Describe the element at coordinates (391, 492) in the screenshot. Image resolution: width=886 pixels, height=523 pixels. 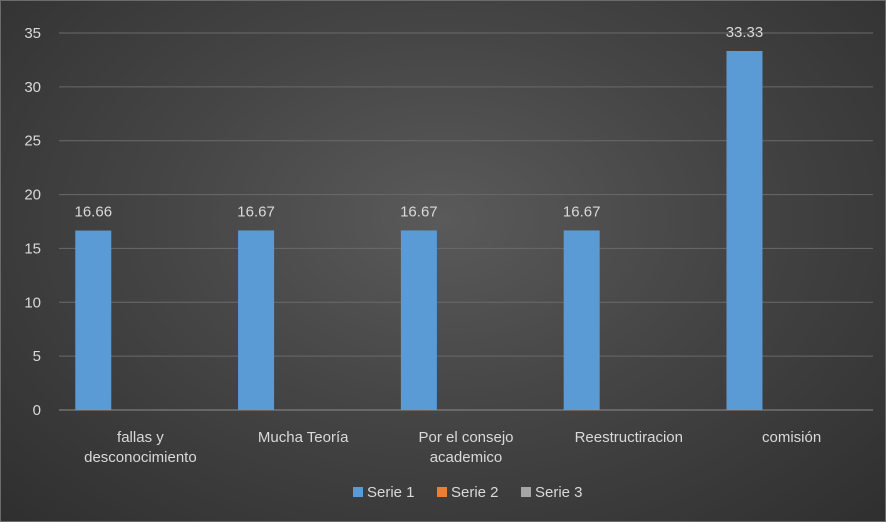
I see `legend-label: Serie 1` at that location.